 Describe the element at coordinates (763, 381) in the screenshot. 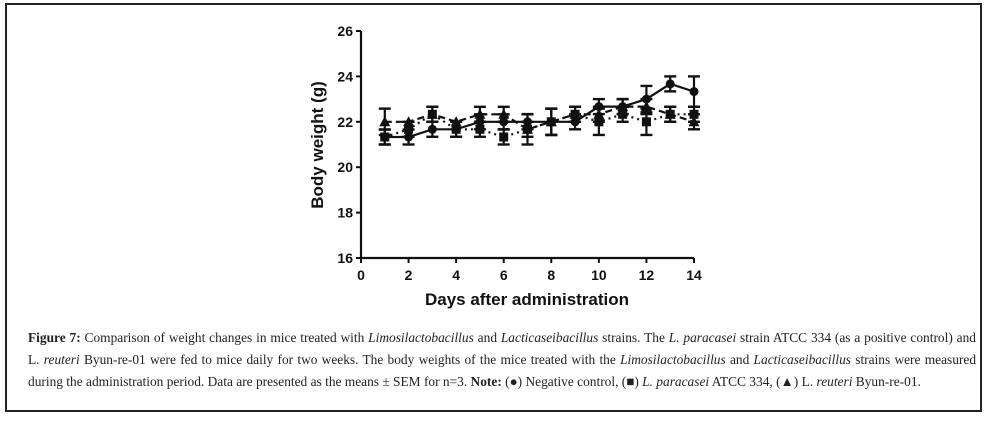

I see `caption-segment: ATCC 334, (▲) L.` at that location.